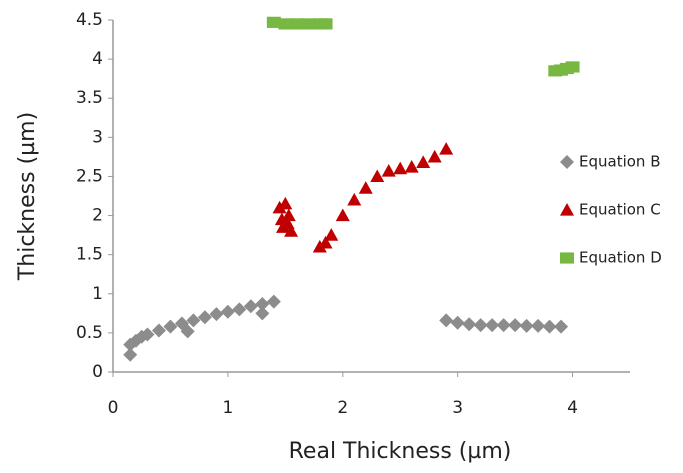 The height and width of the screenshot is (473, 683). What do you see at coordinates (227, 408) in the screenshot?
I see `x-tick-label: 1` at bounding box center [227, 408].